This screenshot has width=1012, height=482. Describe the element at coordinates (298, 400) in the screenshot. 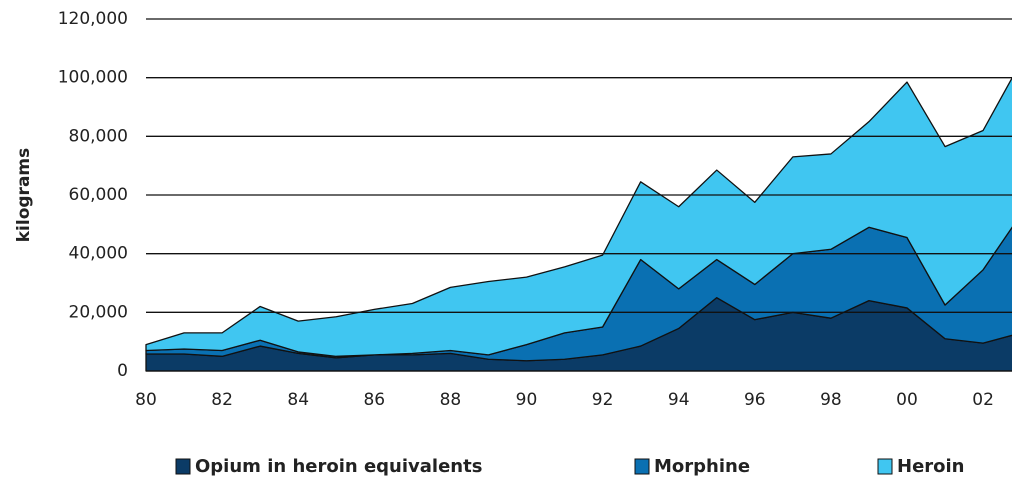

I see `x-tick-label: 84` at that location.